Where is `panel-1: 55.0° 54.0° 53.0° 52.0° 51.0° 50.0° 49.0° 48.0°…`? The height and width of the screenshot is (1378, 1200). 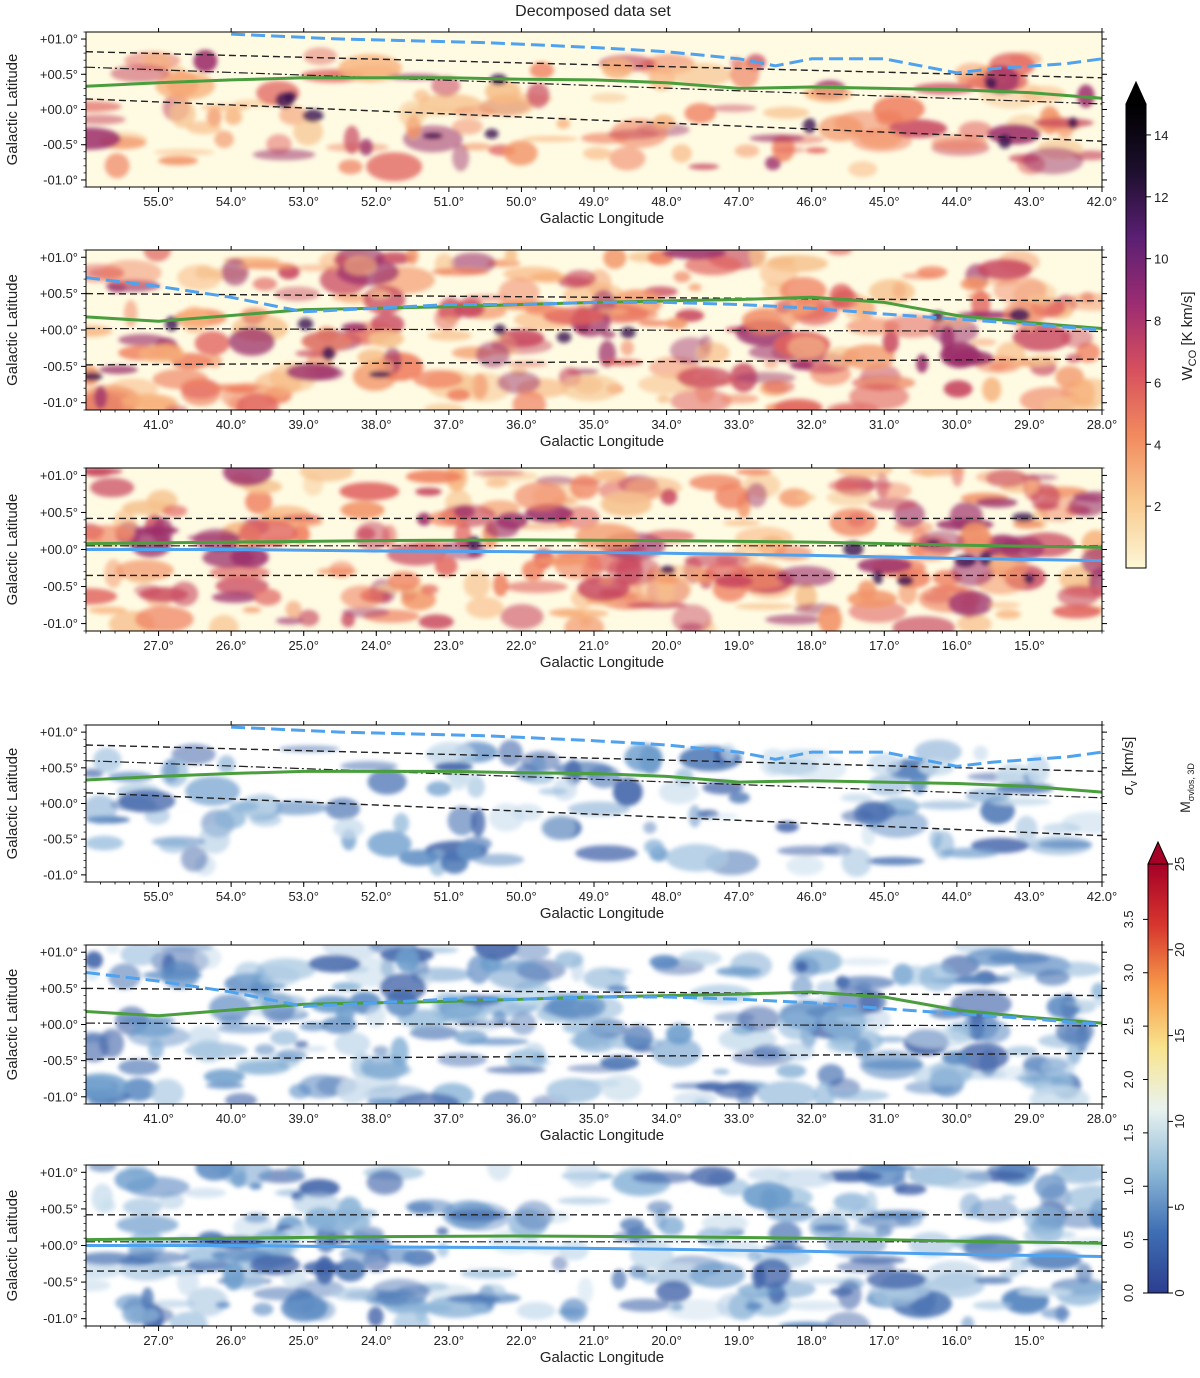
panel-1: 55.0° 54.0° 53.0° 52.0° 51.0° 50.0° 49.0° 48.0°… is located at coordinates (560, 127).